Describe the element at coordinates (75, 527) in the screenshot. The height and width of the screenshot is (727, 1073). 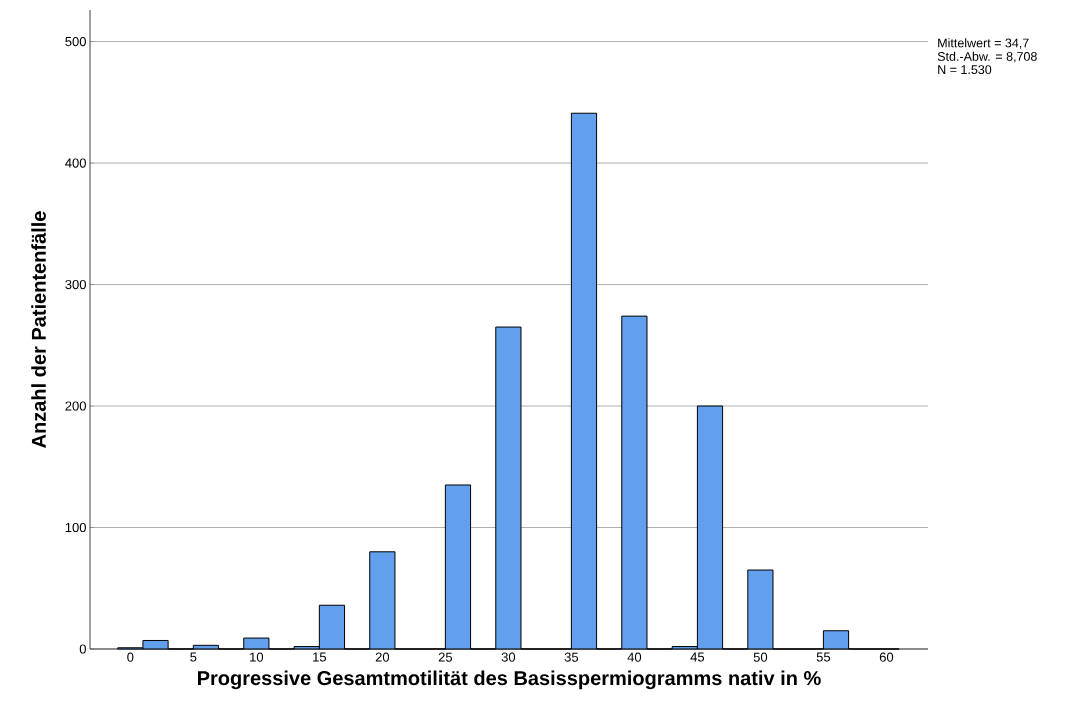
I see `y-tick-label: 100` at that location.